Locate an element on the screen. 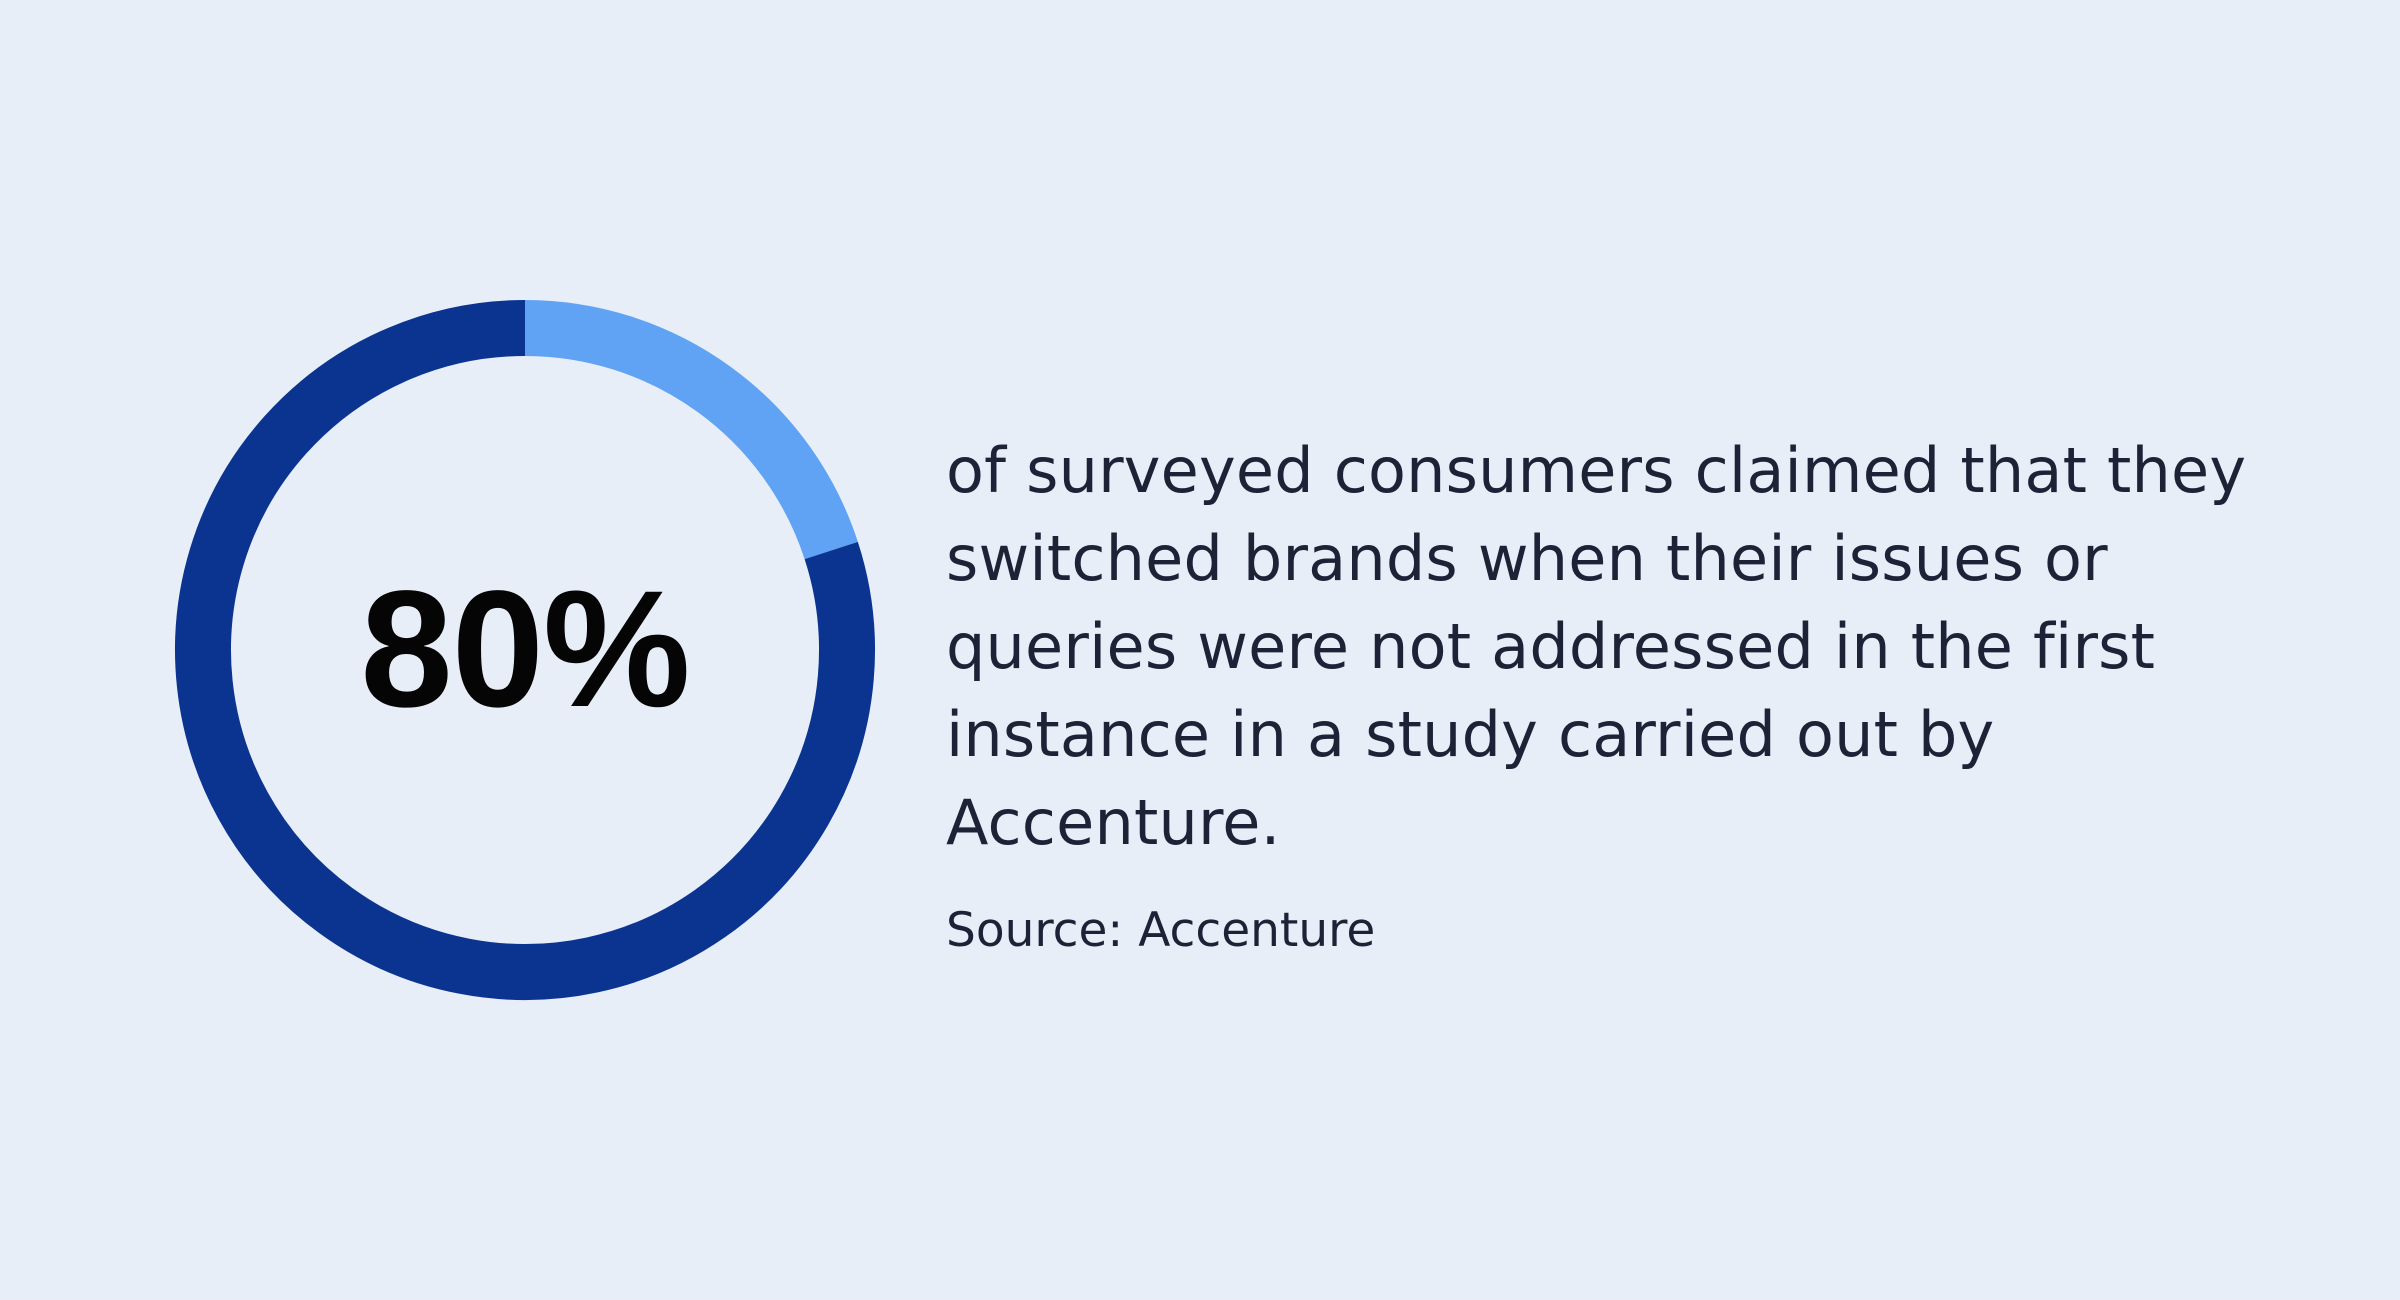 This screenshot has height=1300, width=2400. source-attribution: Source: Accenture is located at coordinates (1161, 930).